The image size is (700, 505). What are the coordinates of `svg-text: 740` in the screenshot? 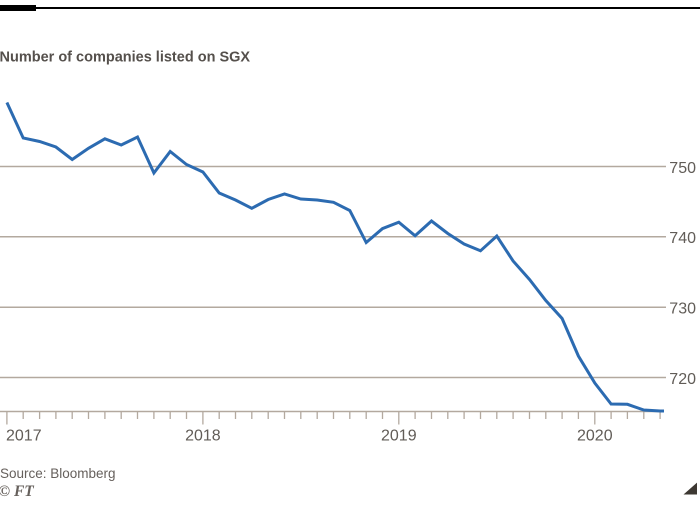 It's located at (682, 238).